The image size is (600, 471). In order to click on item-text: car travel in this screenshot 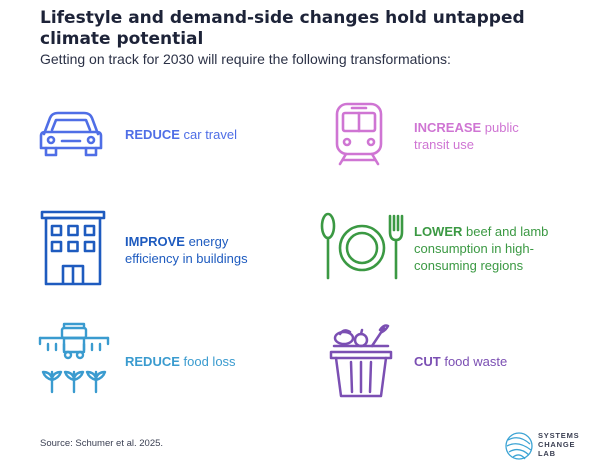, I will do `click(208, 134)`.